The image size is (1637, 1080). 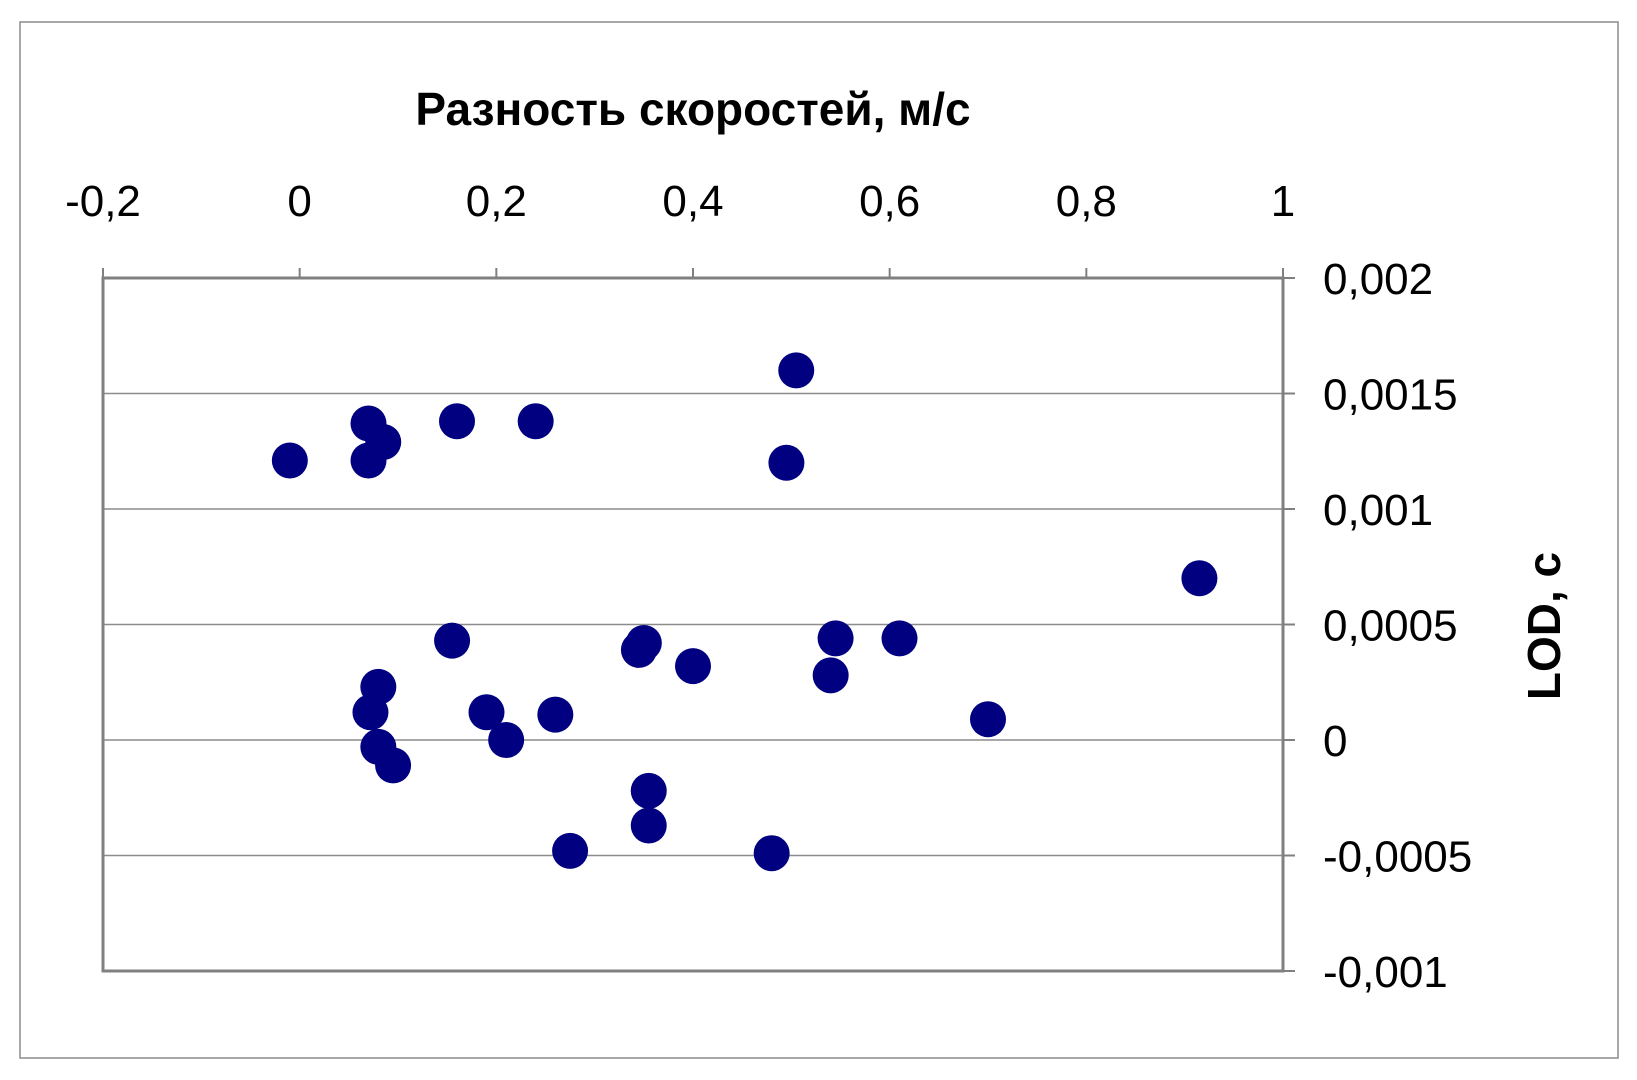 What do you see at coordinates (1390, 626) in the screenshot?
I see `y-tick-label: 0,0005` at bounding box center [1390, 626].